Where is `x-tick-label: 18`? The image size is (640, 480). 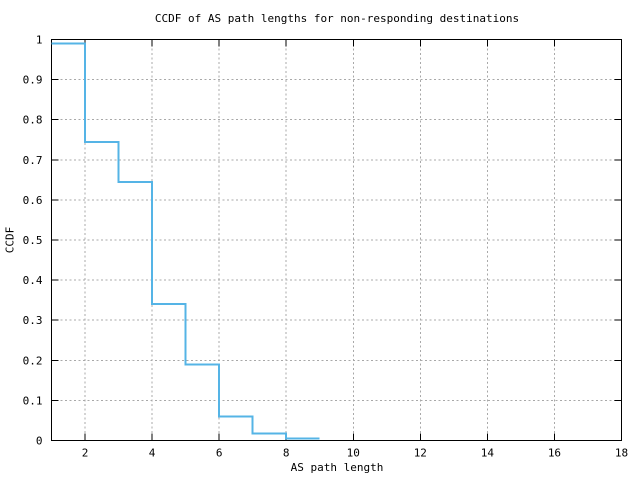
x-tick-label: 18 is located at coordinates (621, 453).